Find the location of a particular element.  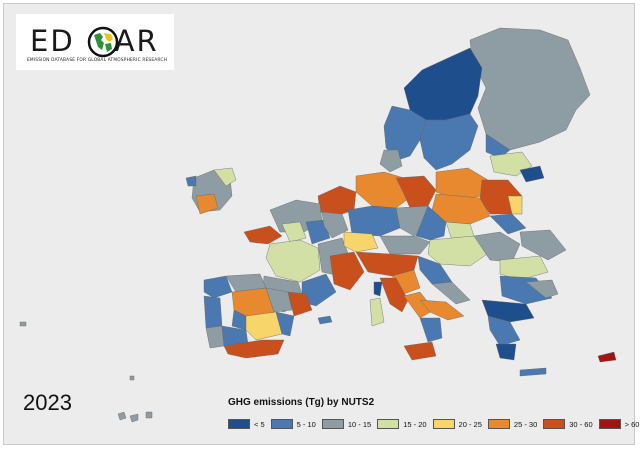

region-lublin is located at coordinates (515, 205).